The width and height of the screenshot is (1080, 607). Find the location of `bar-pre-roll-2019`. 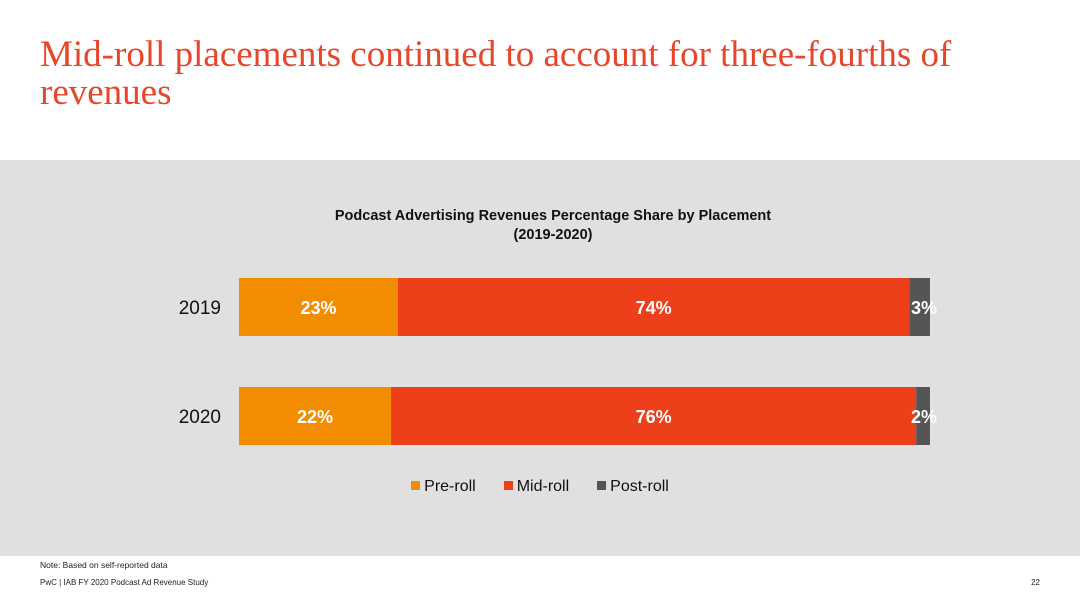

bar-pre-roll-2019 is located at coordinates (318, 307).